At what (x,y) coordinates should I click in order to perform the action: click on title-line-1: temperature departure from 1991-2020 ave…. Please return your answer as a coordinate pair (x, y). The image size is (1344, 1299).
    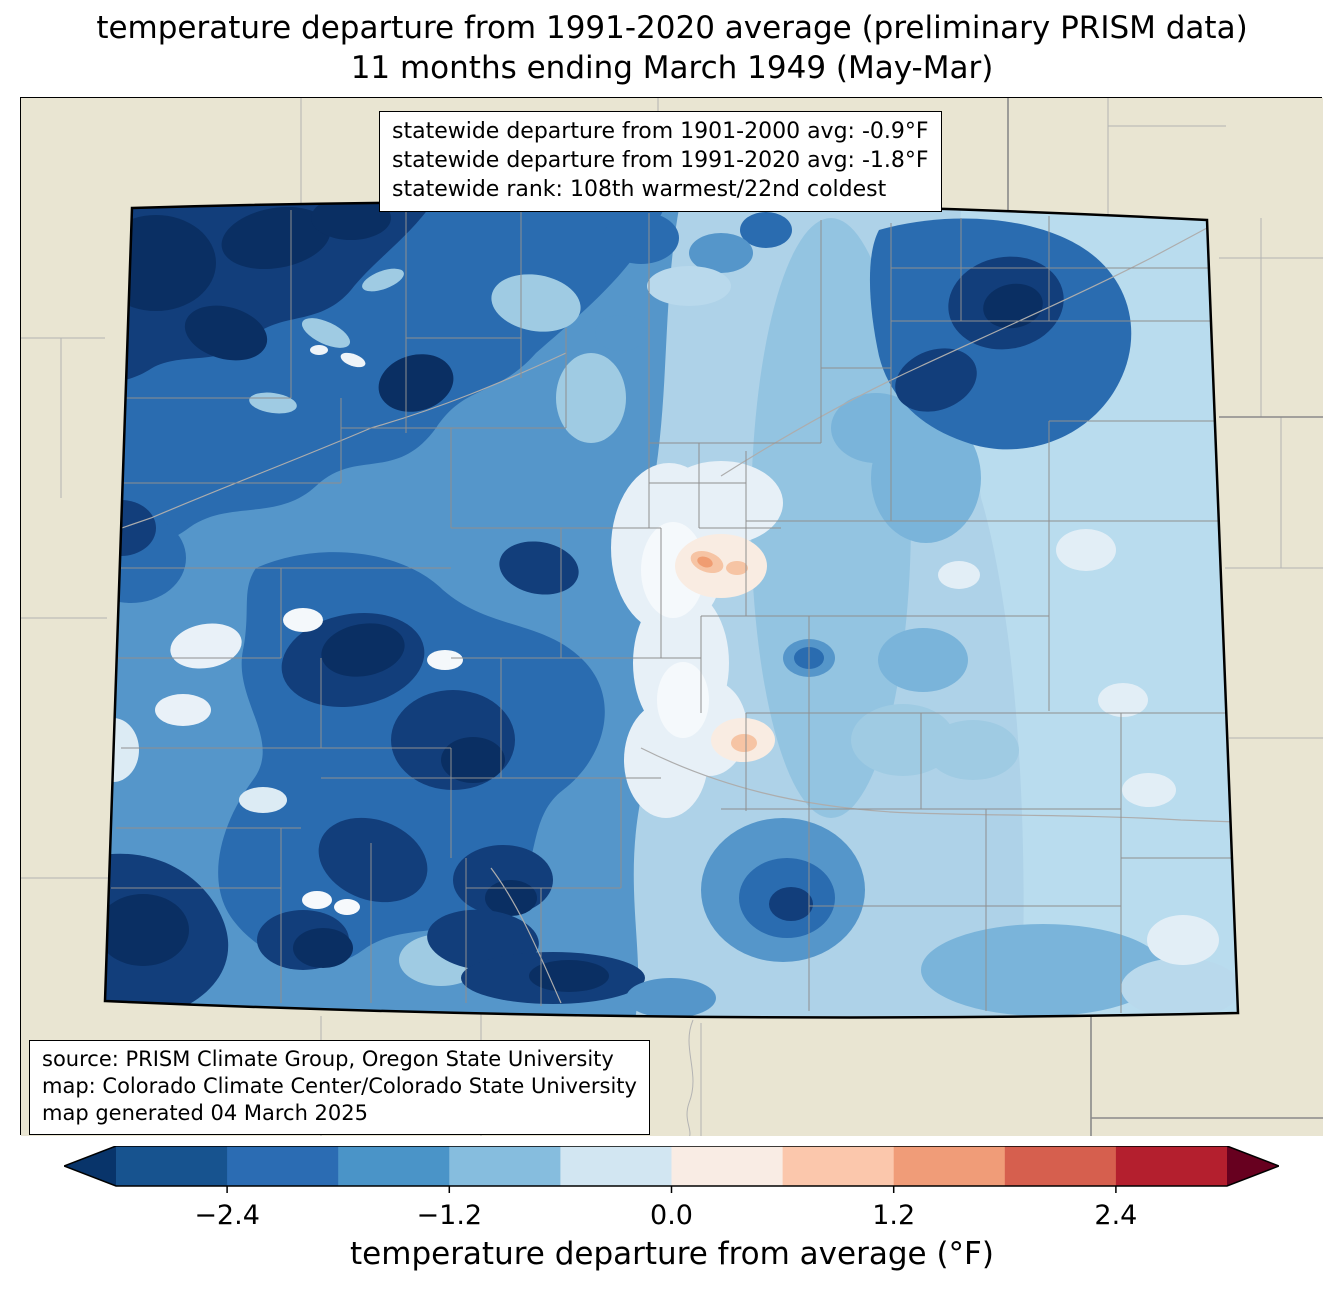
    Looking at the image, I should click on (672, 28).